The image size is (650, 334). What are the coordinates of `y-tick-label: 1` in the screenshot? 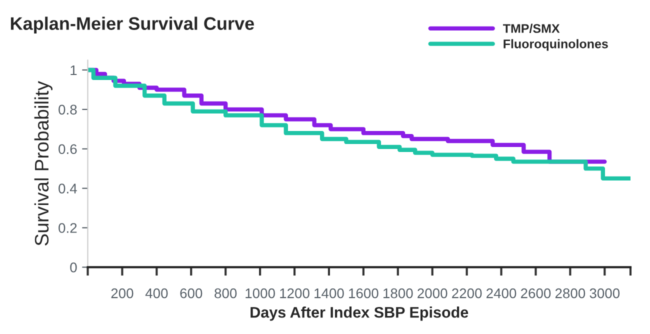 It's located at (73, 70).